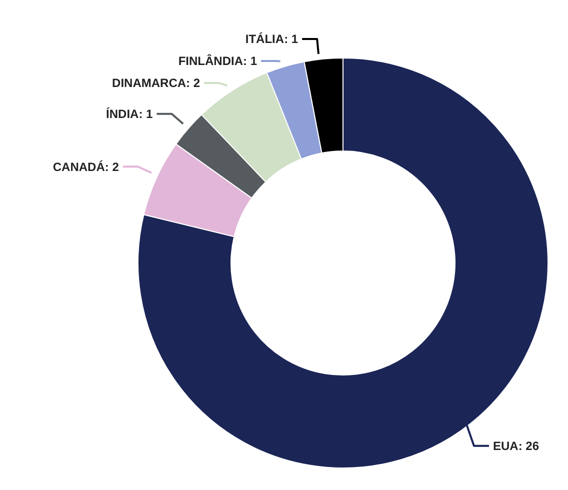 The height and width of the screenshot is (490, 568). Describe the element at coordinates (211, 61) in the screenshot. I see `slice-label: FINLÂNDIA` at that location.